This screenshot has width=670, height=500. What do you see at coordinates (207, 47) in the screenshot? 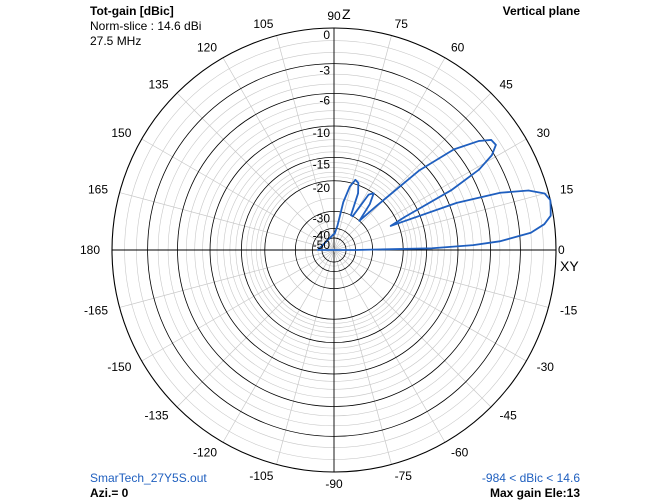
I see `angle-tick-label: 120` at bounding box center [207, 47].